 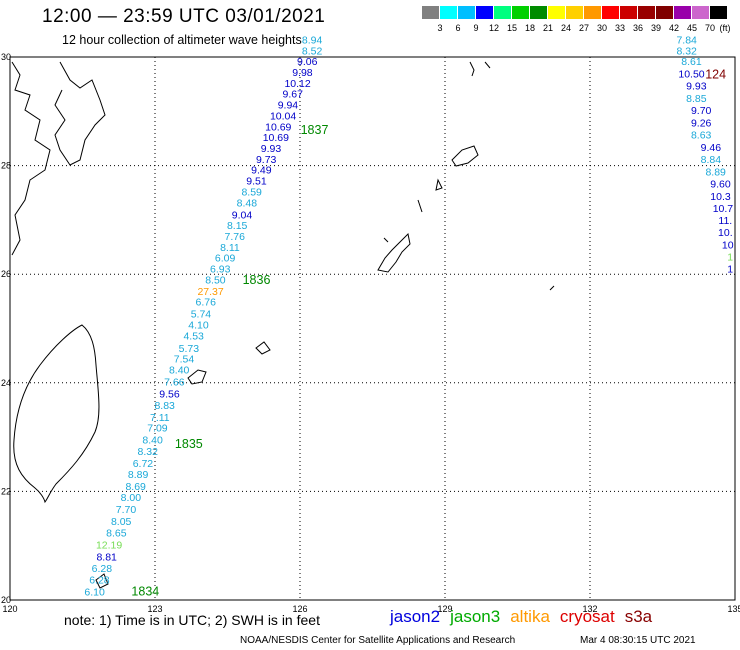 What do you see at coordinates (6, 383) in the screenshot?
I see `lat-tick-label: 24` at bounding box center [6, 383].